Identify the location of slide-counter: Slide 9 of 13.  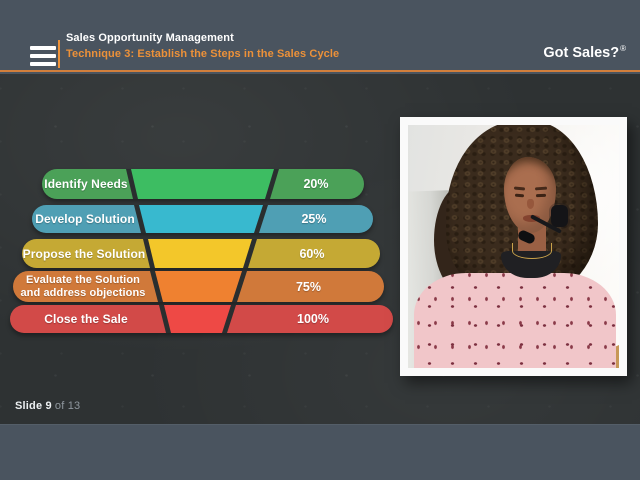
(47, 406).